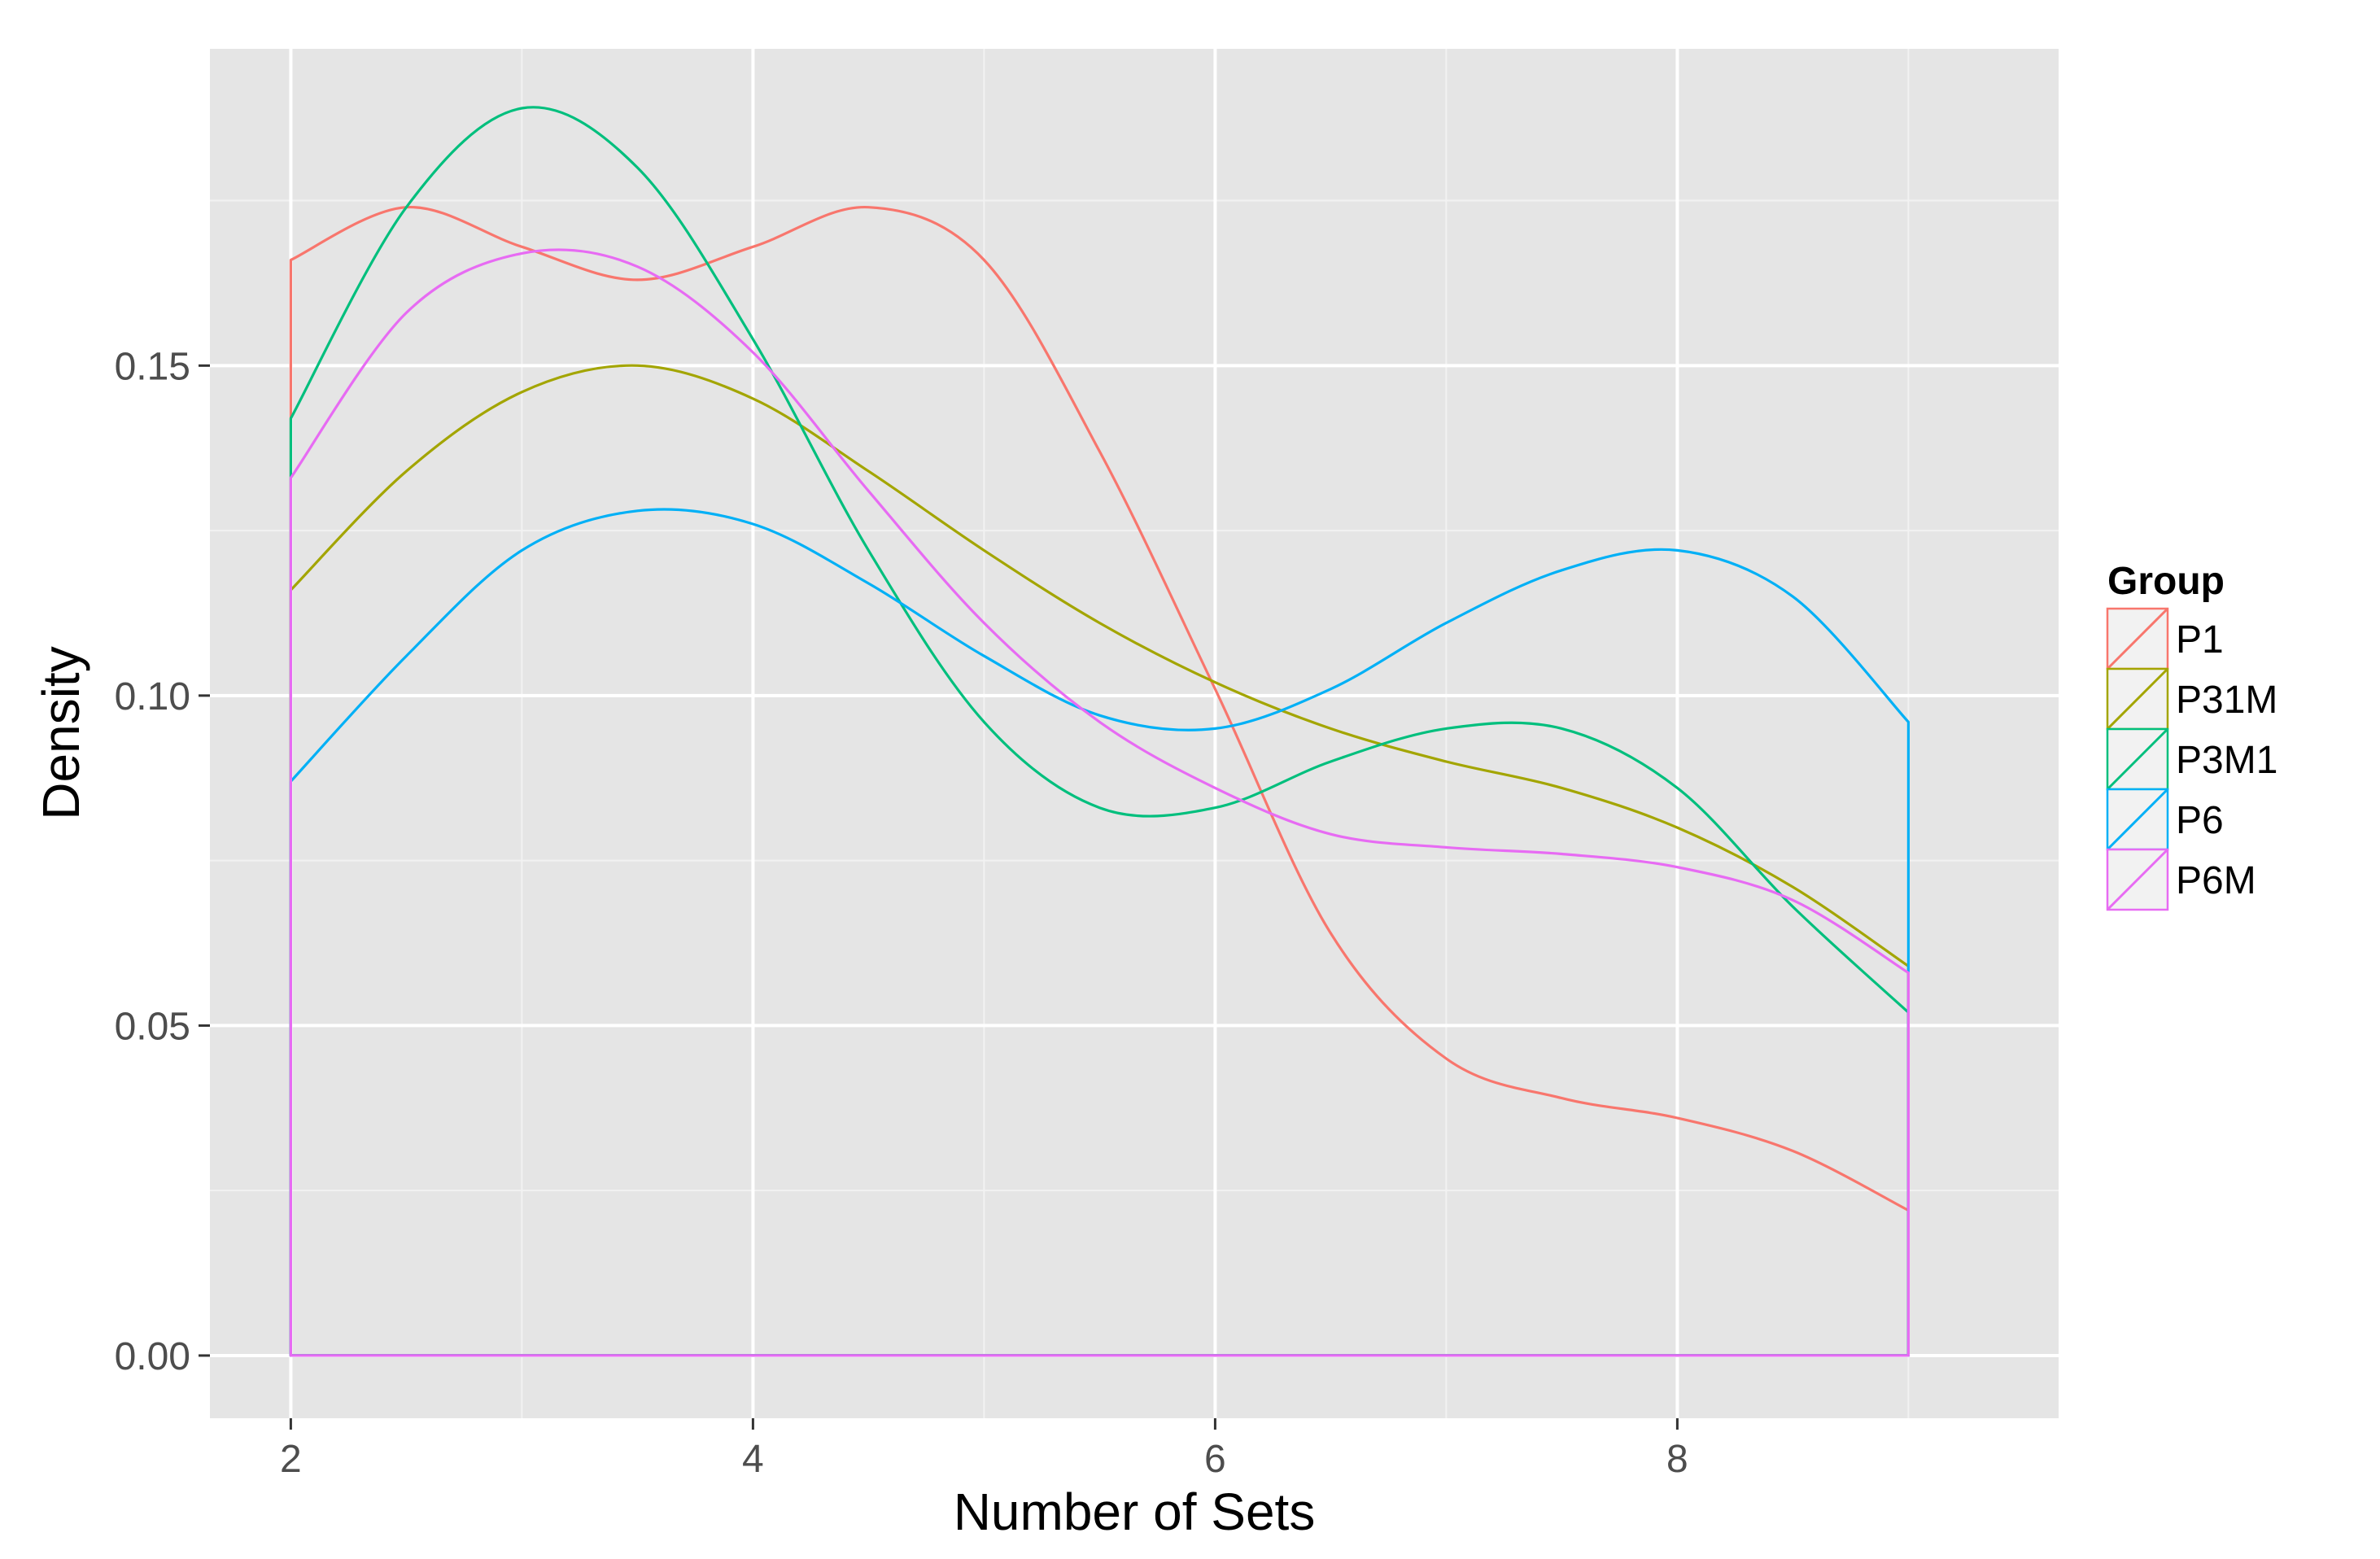 The height and width of the screenshot is (1559, 2380). What do you see at coordinates (2200, 820) in the screenshot?
I see `legend-label-p6: P6` at bounding box center [2200, 820].